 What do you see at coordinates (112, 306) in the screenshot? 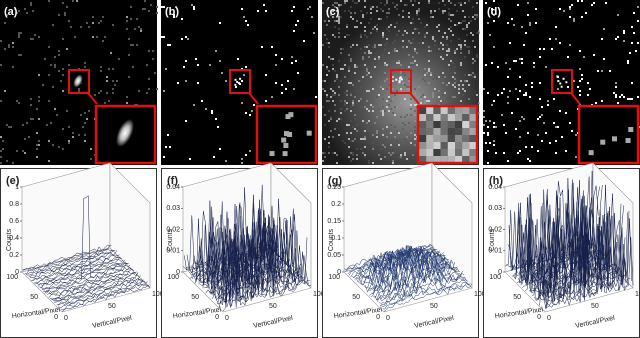
I see `y-tick-label: 50` at bounding box center [112, 306].